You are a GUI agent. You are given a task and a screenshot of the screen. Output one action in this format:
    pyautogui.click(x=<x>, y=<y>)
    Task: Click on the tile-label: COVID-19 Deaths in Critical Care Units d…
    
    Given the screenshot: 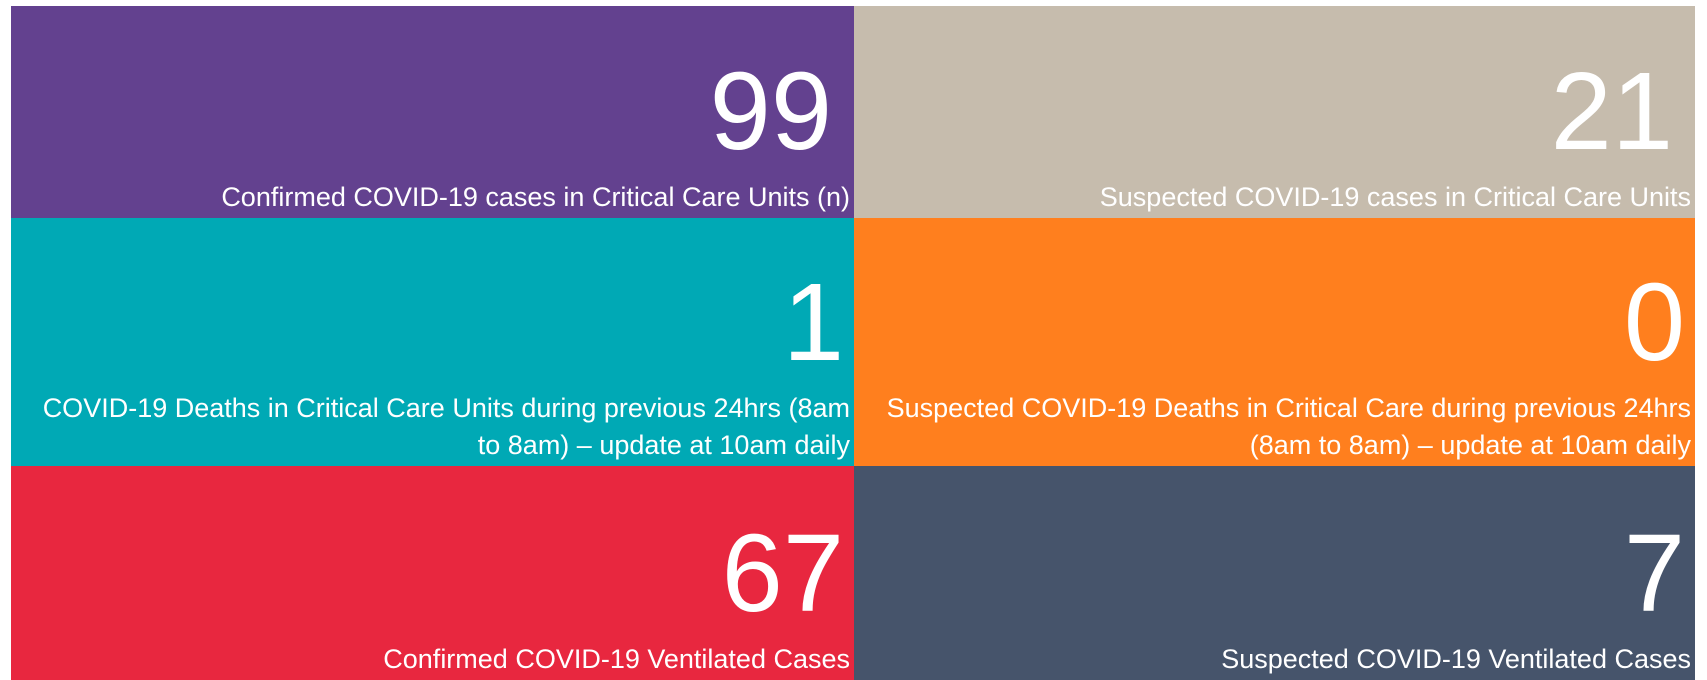 What is the action you would take?
    pyautogui.click(x=446, y=426)
    